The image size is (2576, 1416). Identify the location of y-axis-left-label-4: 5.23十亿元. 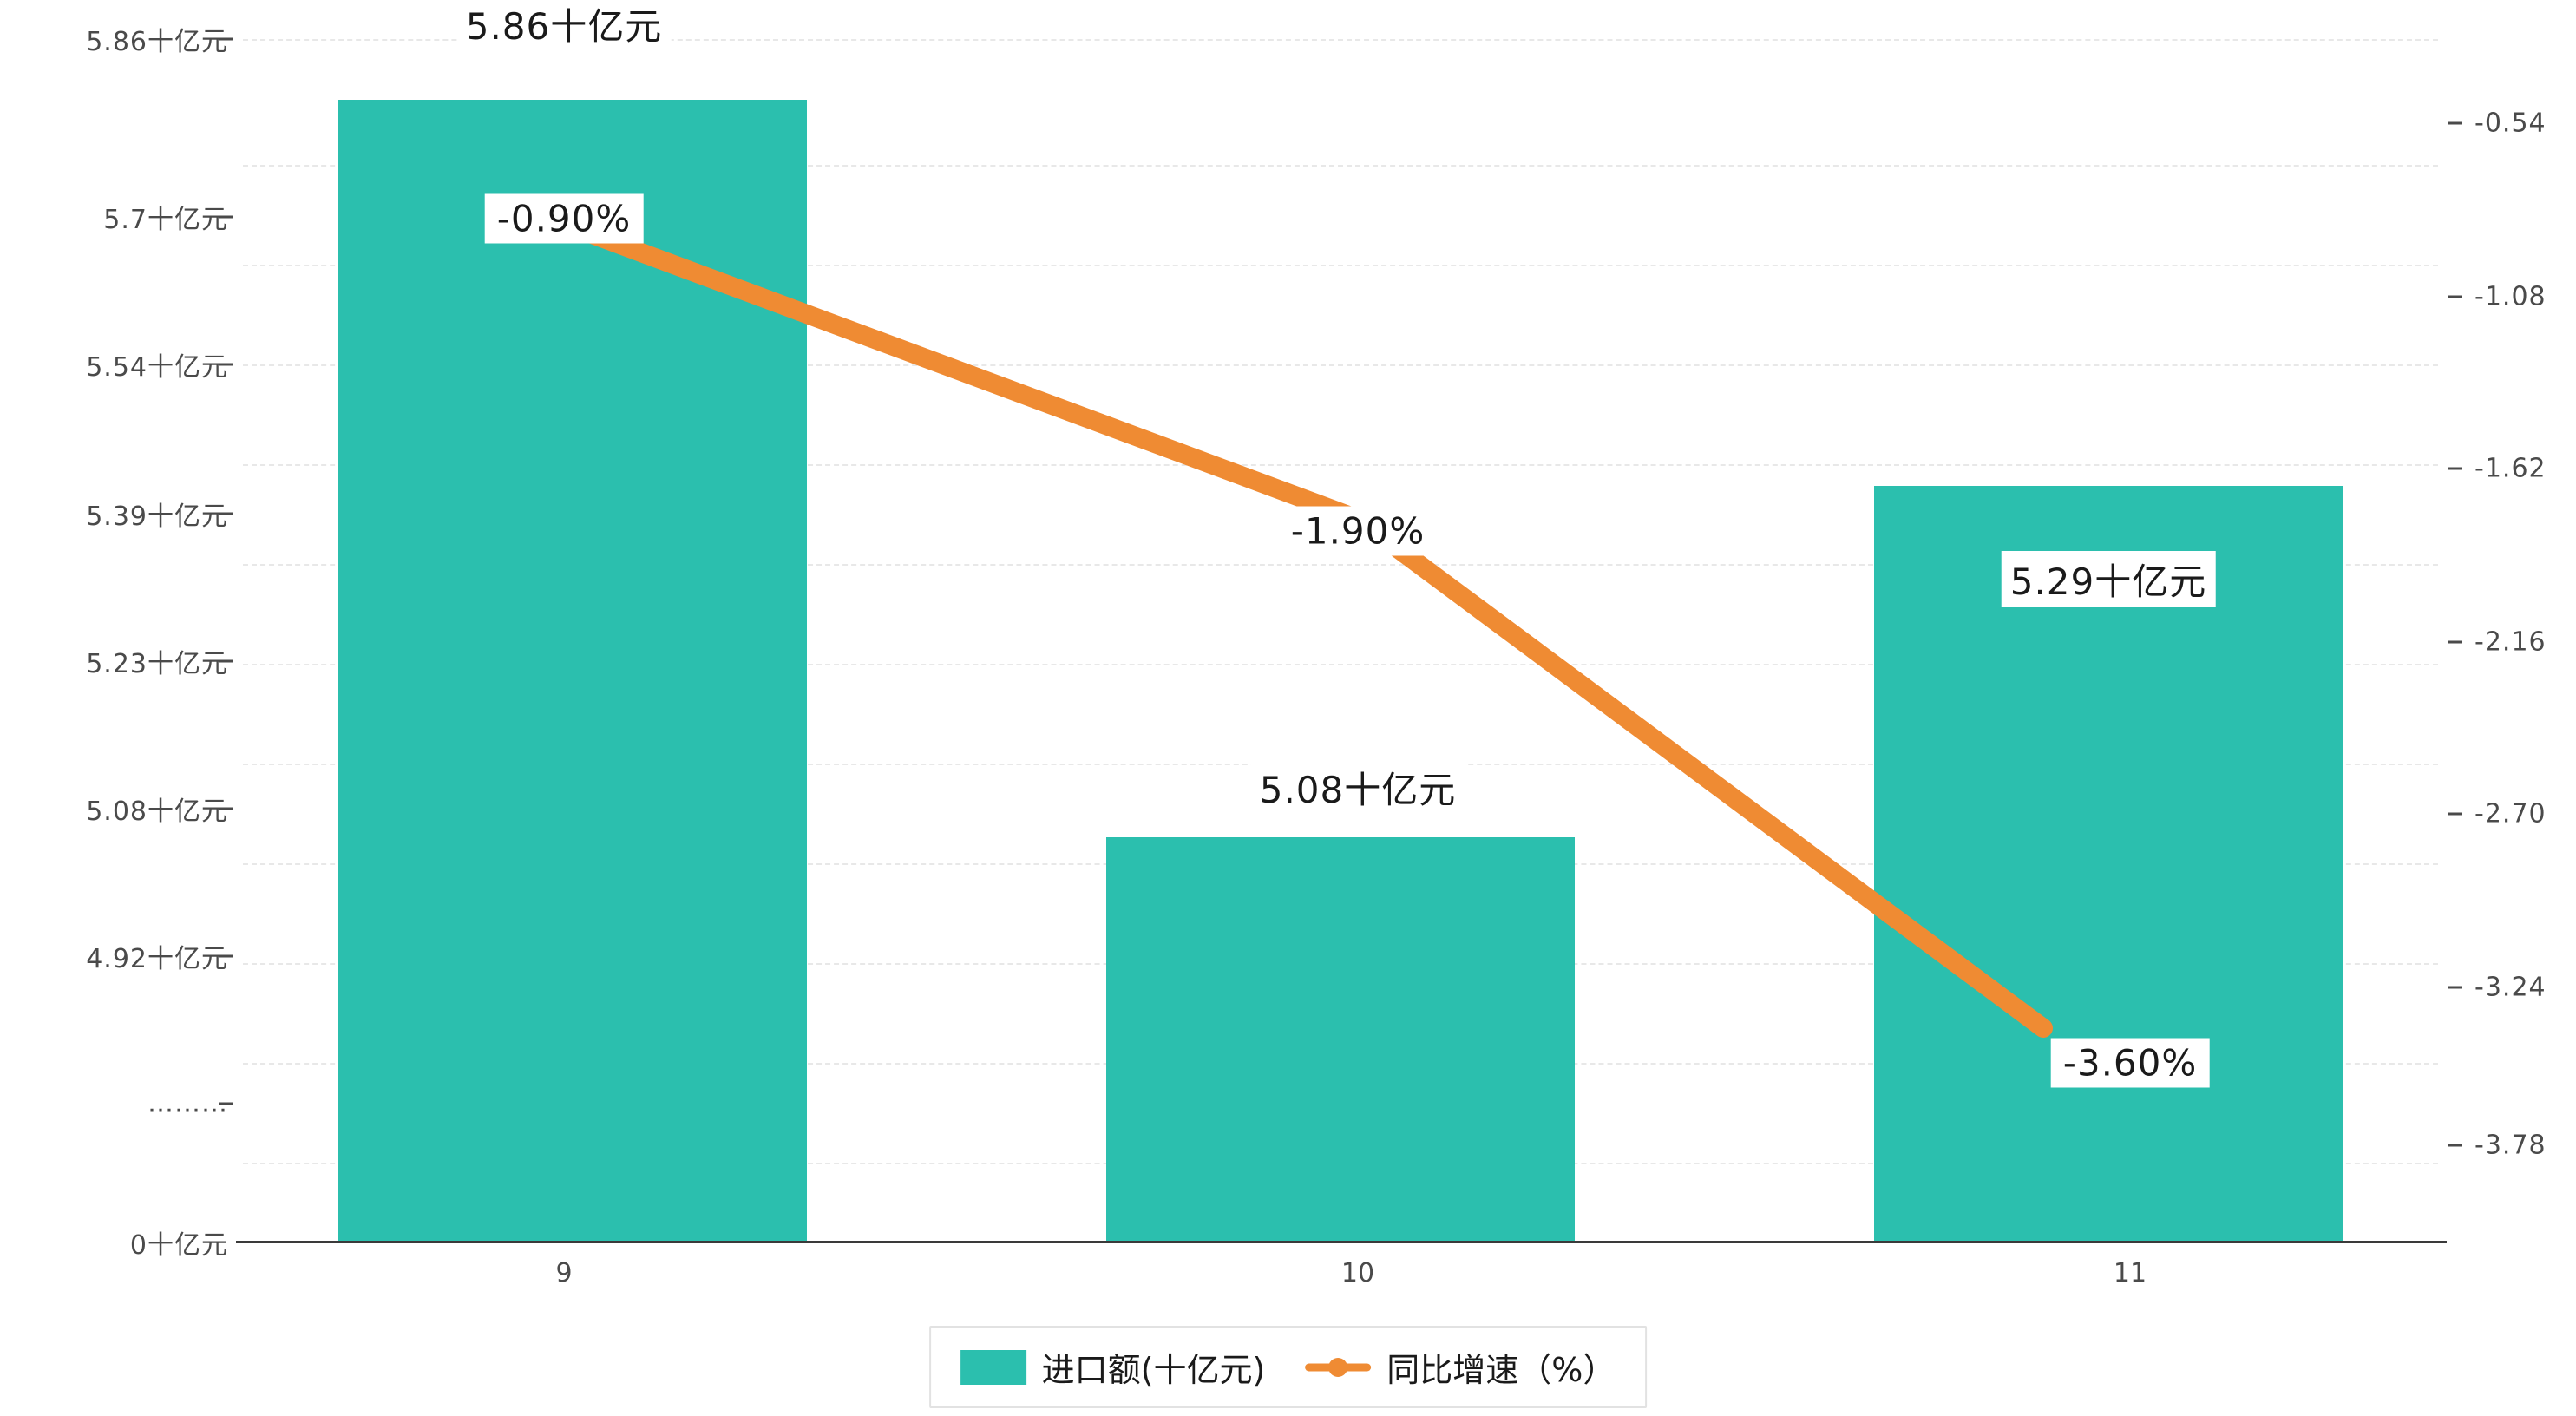
(157, 664).